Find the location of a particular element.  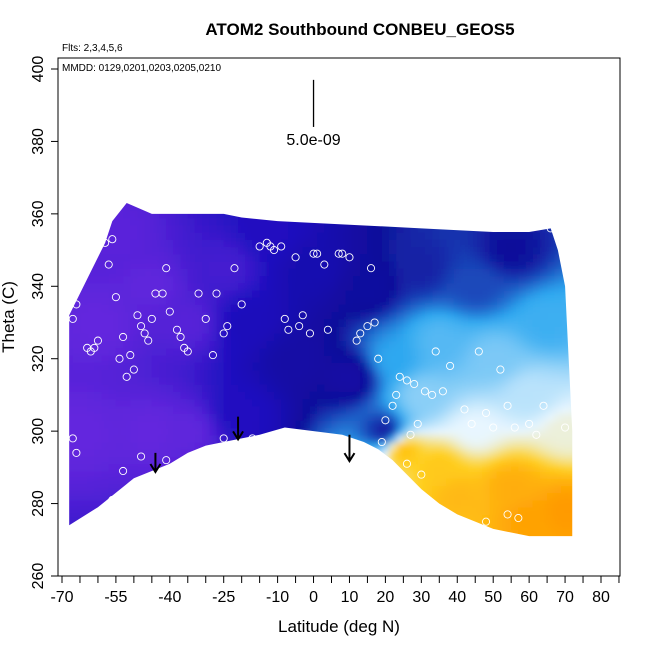

x-axis-label: Latitude (deg N) is located at coordinates (339, 626).